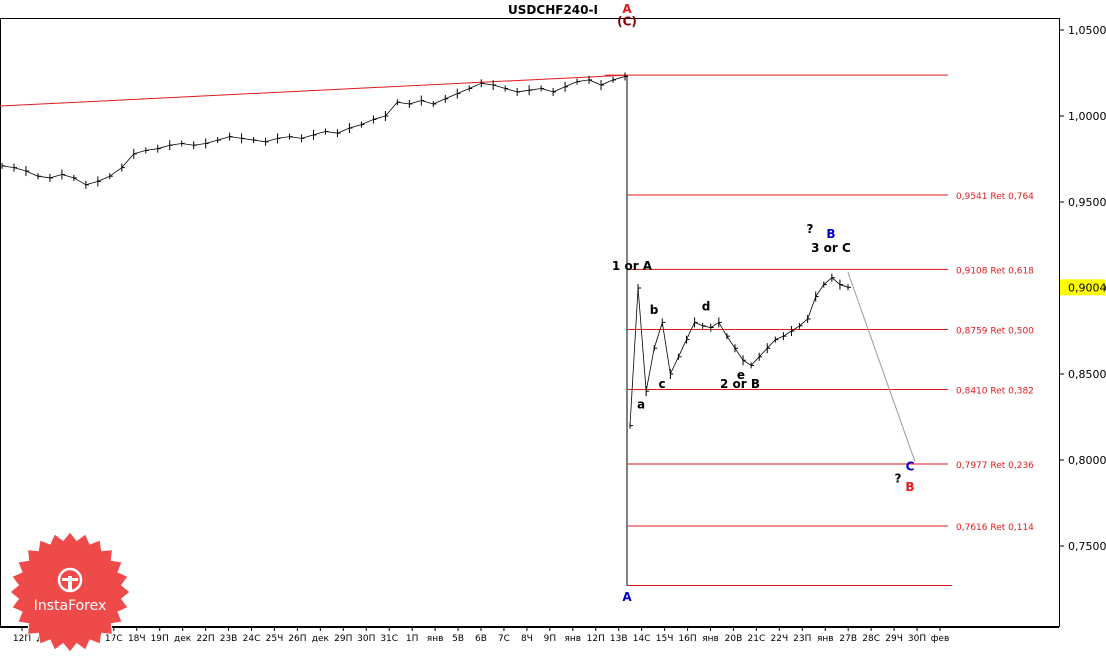  Describe the element at coordinates (871, 639) in the screenshot. I see `x-tick-label: 28С` at that location.